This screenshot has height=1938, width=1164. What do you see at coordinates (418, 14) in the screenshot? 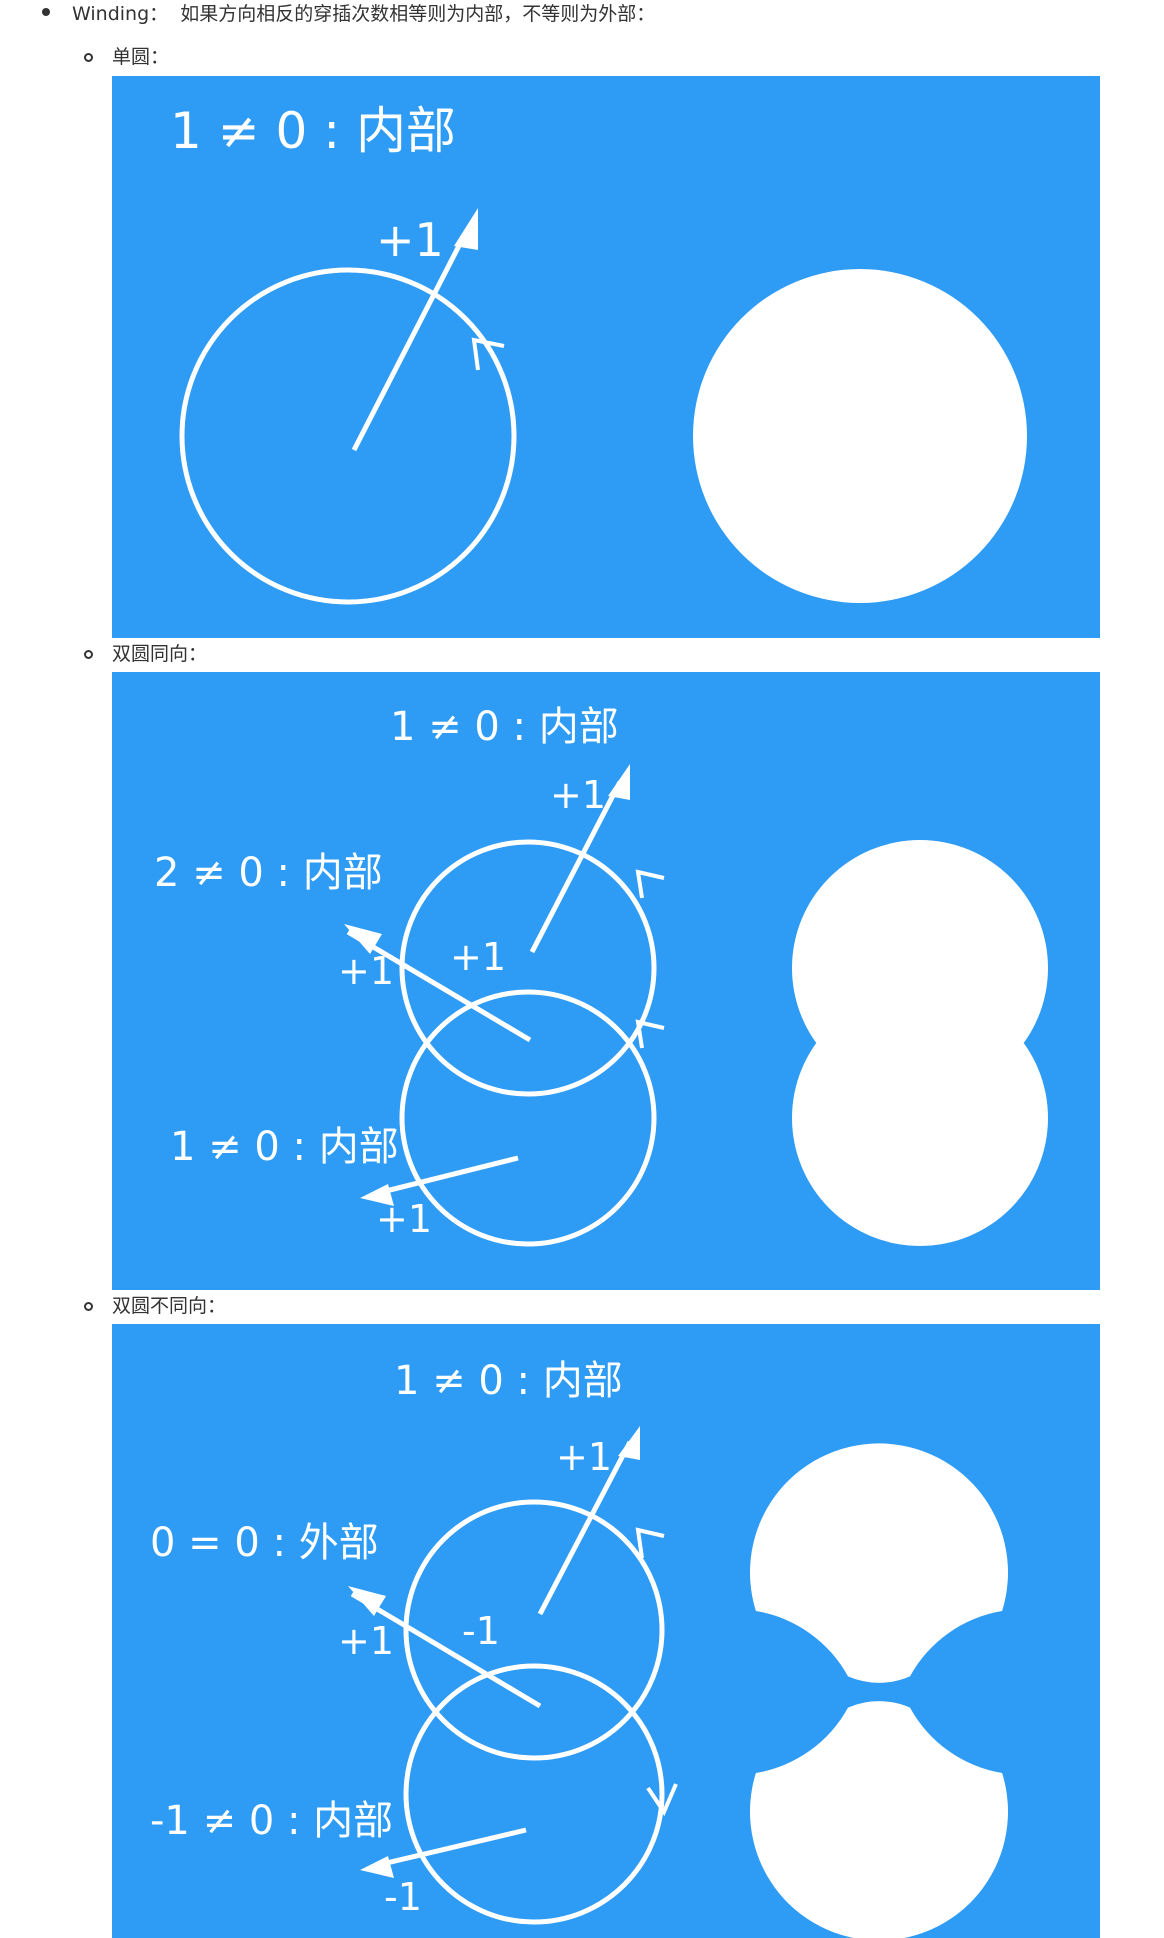
I see `winding-description: 如果方向相反的穿插次数相等则为内部，不等则为外部：` at bounding box center [418, 14].